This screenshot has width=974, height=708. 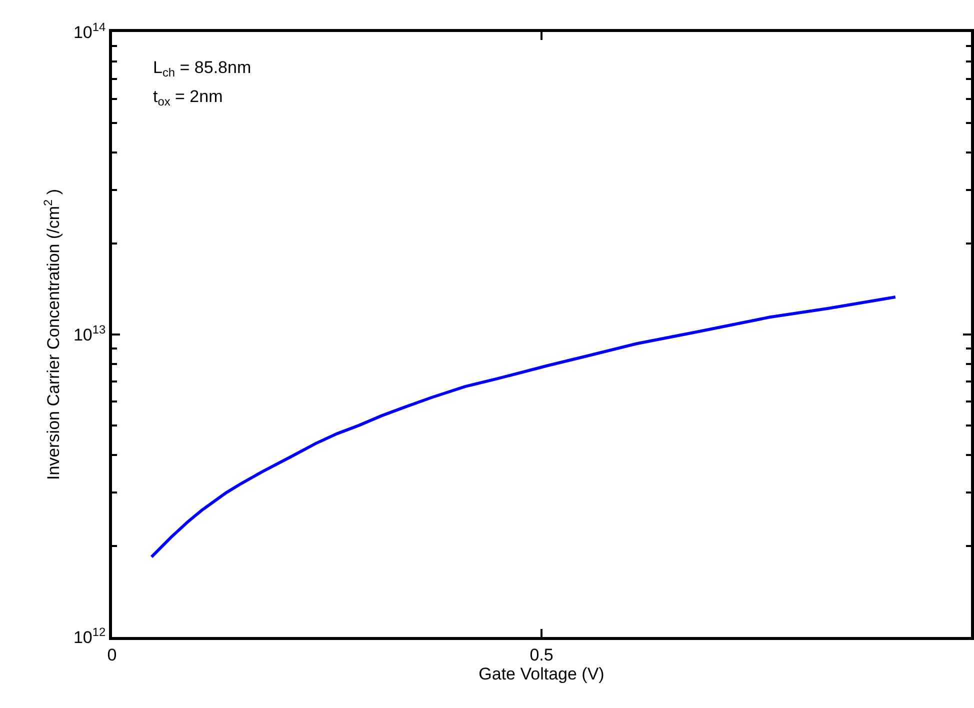 What do you see at coordinates (89, 333) in the screenshot?
I see `y-tick-label: 10$^{13}$` at bounding box center [89, 333].